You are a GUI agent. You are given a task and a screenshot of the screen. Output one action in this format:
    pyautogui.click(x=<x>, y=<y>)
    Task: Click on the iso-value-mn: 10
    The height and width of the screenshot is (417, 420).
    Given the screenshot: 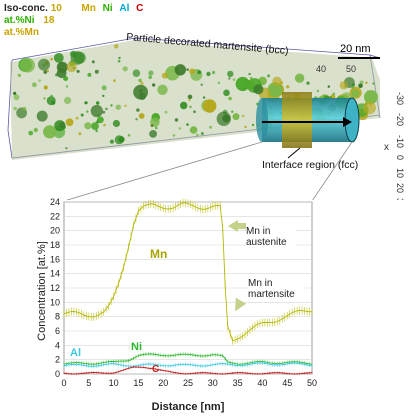 What is the action you would take?
    pyautogui.click(x=56, y=8)
    